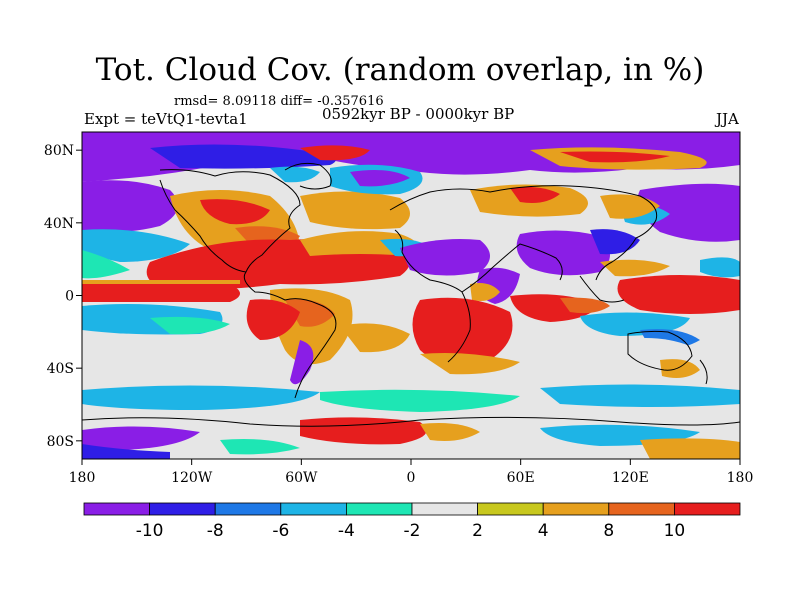  Describe the element at coordinates (59, 224) in the screenshot. I see `lat-tick-label: 40N` at that location.